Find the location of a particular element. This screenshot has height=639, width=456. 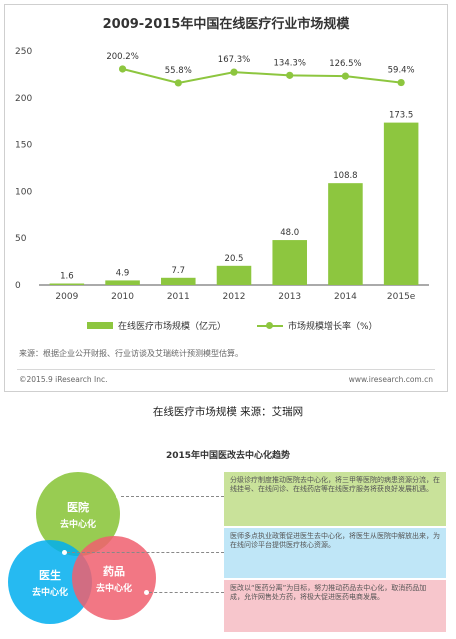

chart-legend: 在线医疗市场规模（亿元） 市场规模增长率（%） is located at coordinates (247, 327).